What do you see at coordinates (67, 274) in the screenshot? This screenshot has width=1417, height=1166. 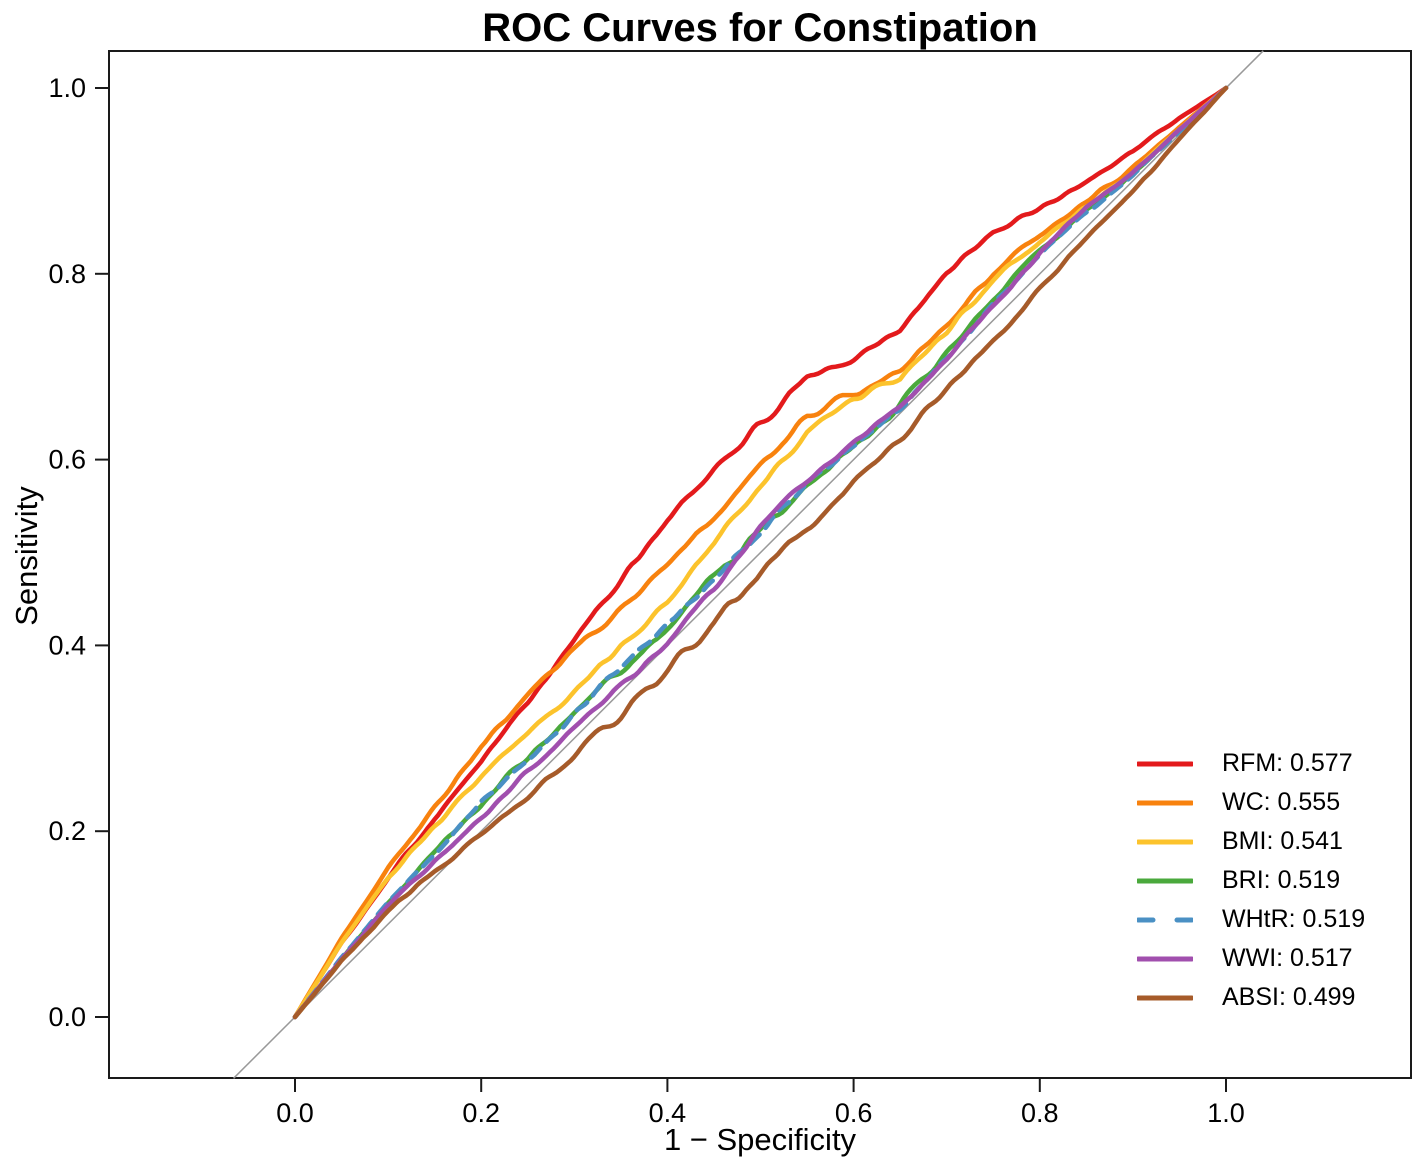 I see `y-tick-label: 0.8` at bounding box center [67, 274].